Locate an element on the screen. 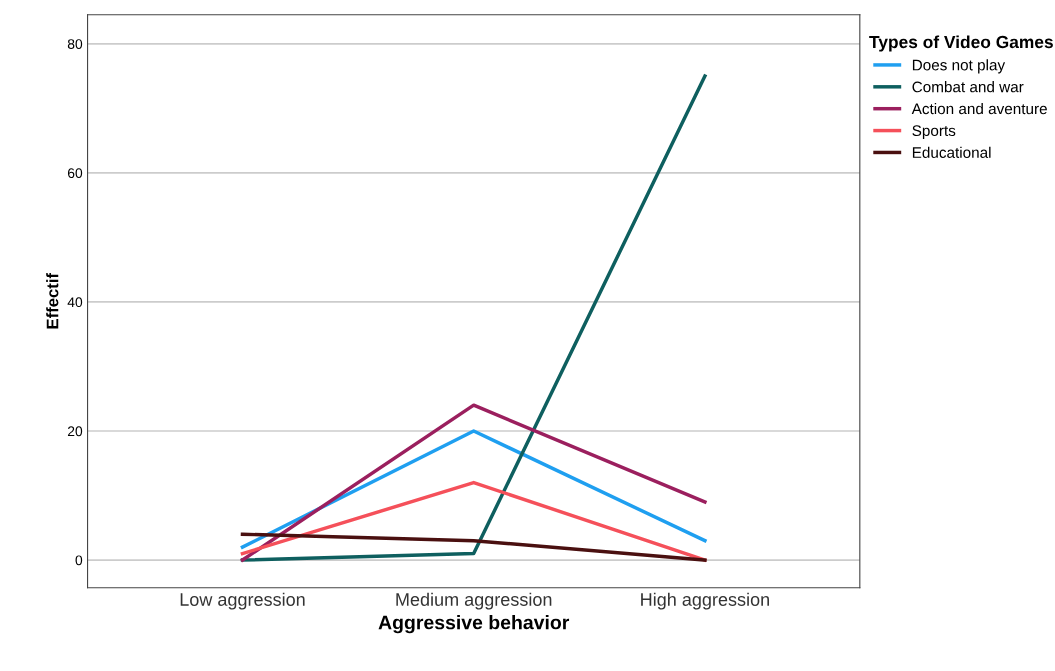 The height and width of the screenshot is (671, 1055). legend-label: Educational is located at coordinates (951, 152).